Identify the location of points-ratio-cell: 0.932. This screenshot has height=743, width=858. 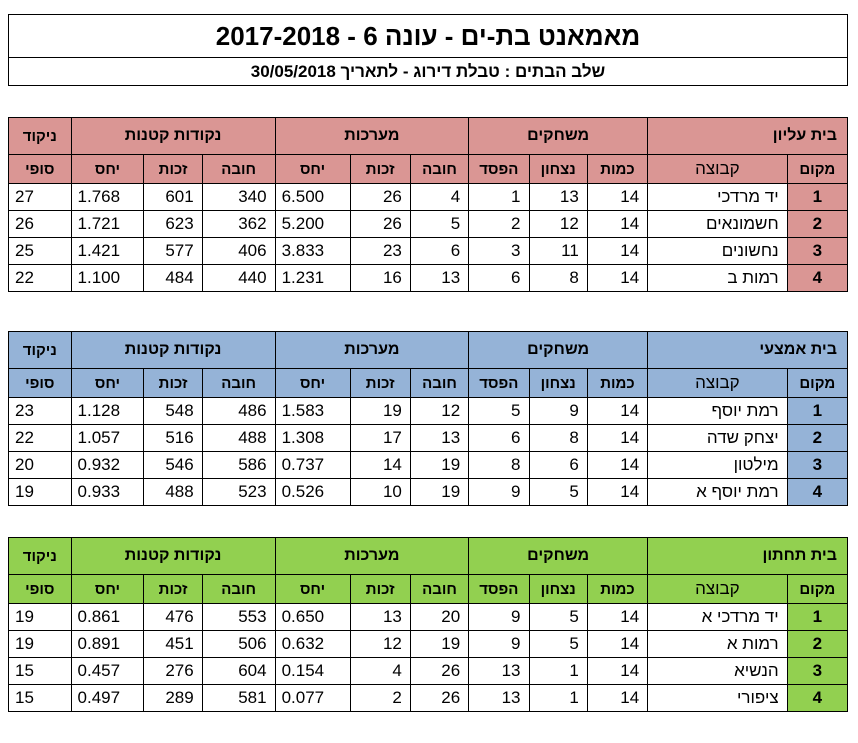
(107, 465).